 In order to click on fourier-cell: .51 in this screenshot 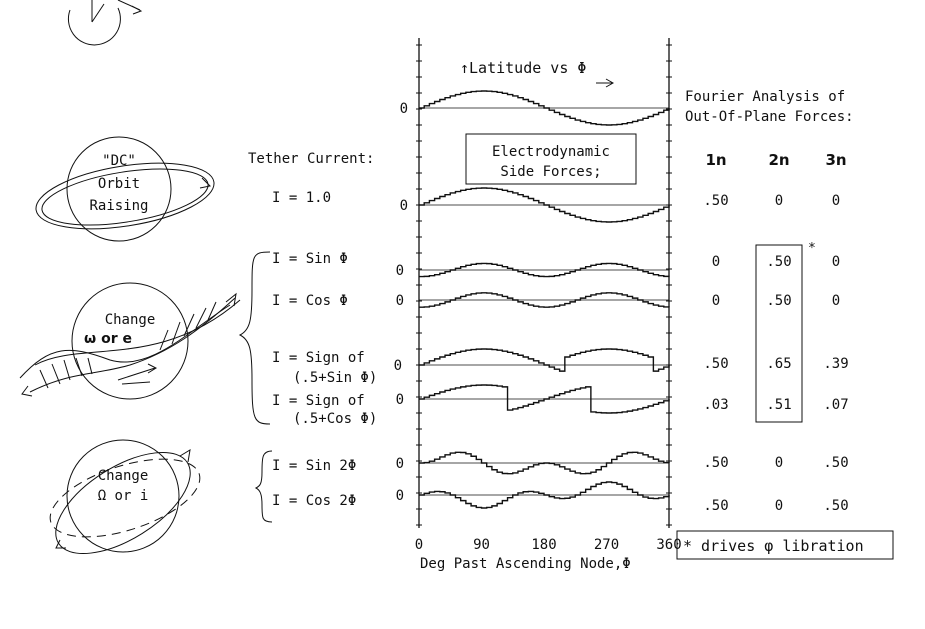, I will do `click(778, 405)`.